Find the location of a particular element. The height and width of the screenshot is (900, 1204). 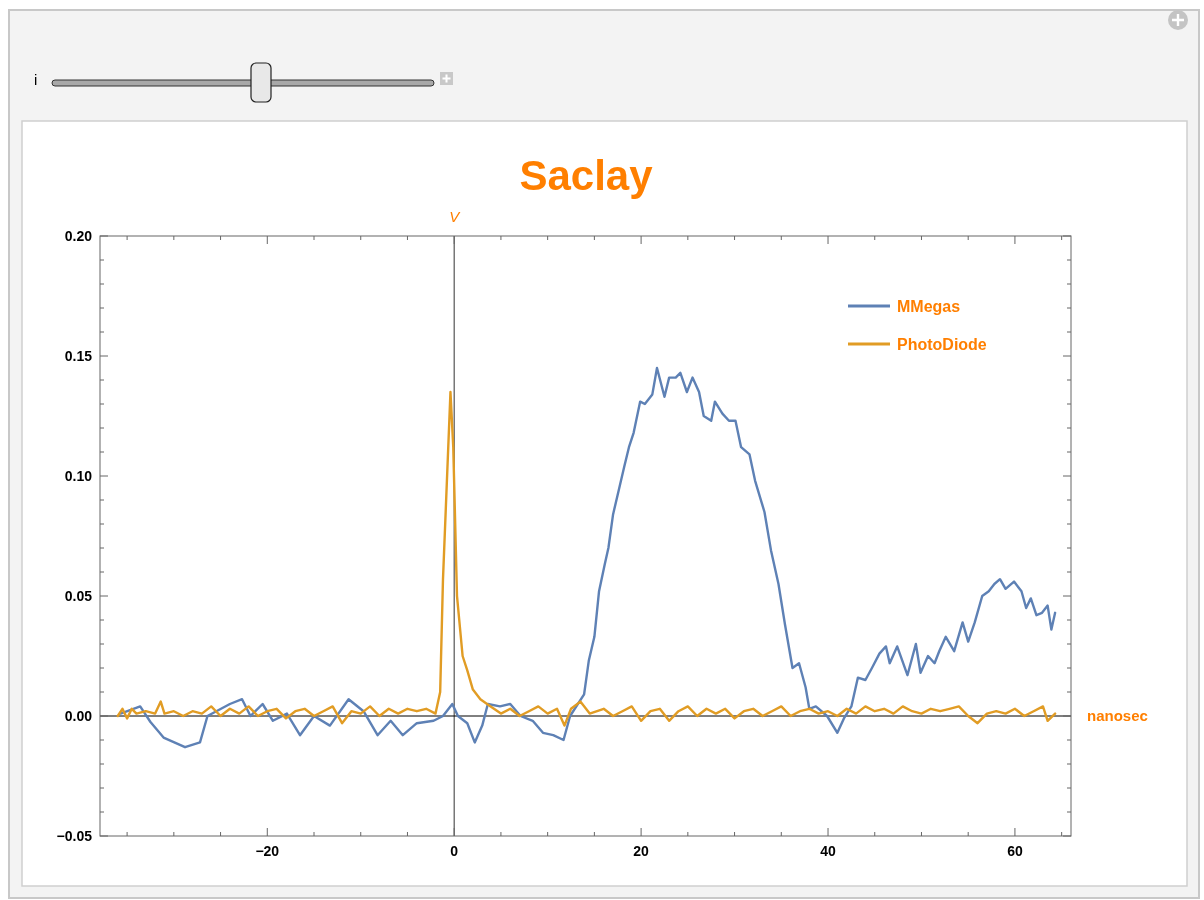

x-tick-label: 0 is located at coordinates (454, 851).